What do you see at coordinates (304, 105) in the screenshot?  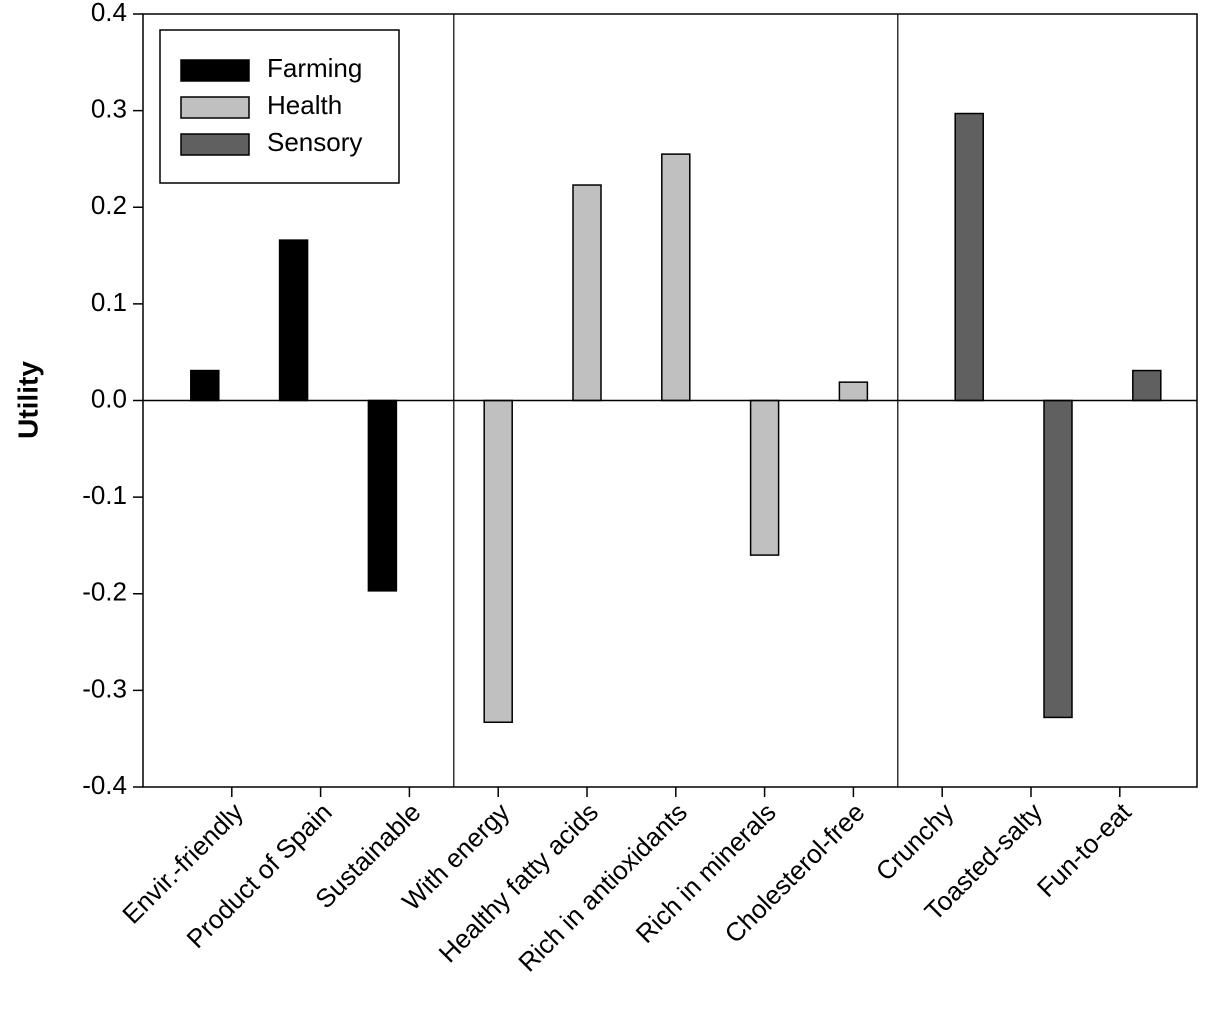 I see `legend-label: Health` at bounding box center [304, 105].